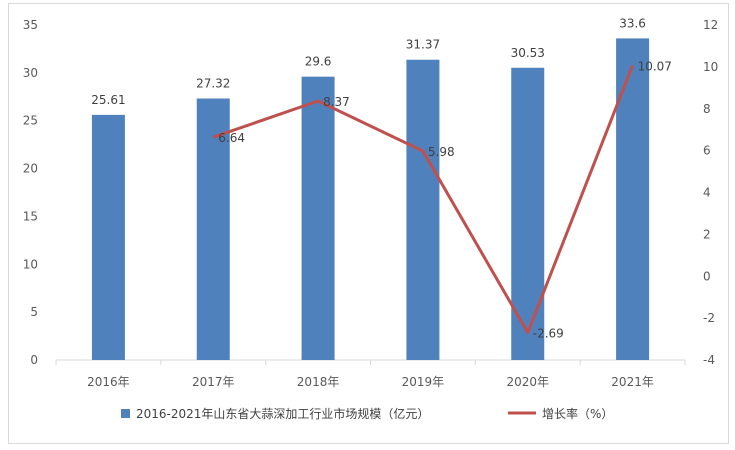  I want to click on y-left-tick-label: 25, so click(30, 121).